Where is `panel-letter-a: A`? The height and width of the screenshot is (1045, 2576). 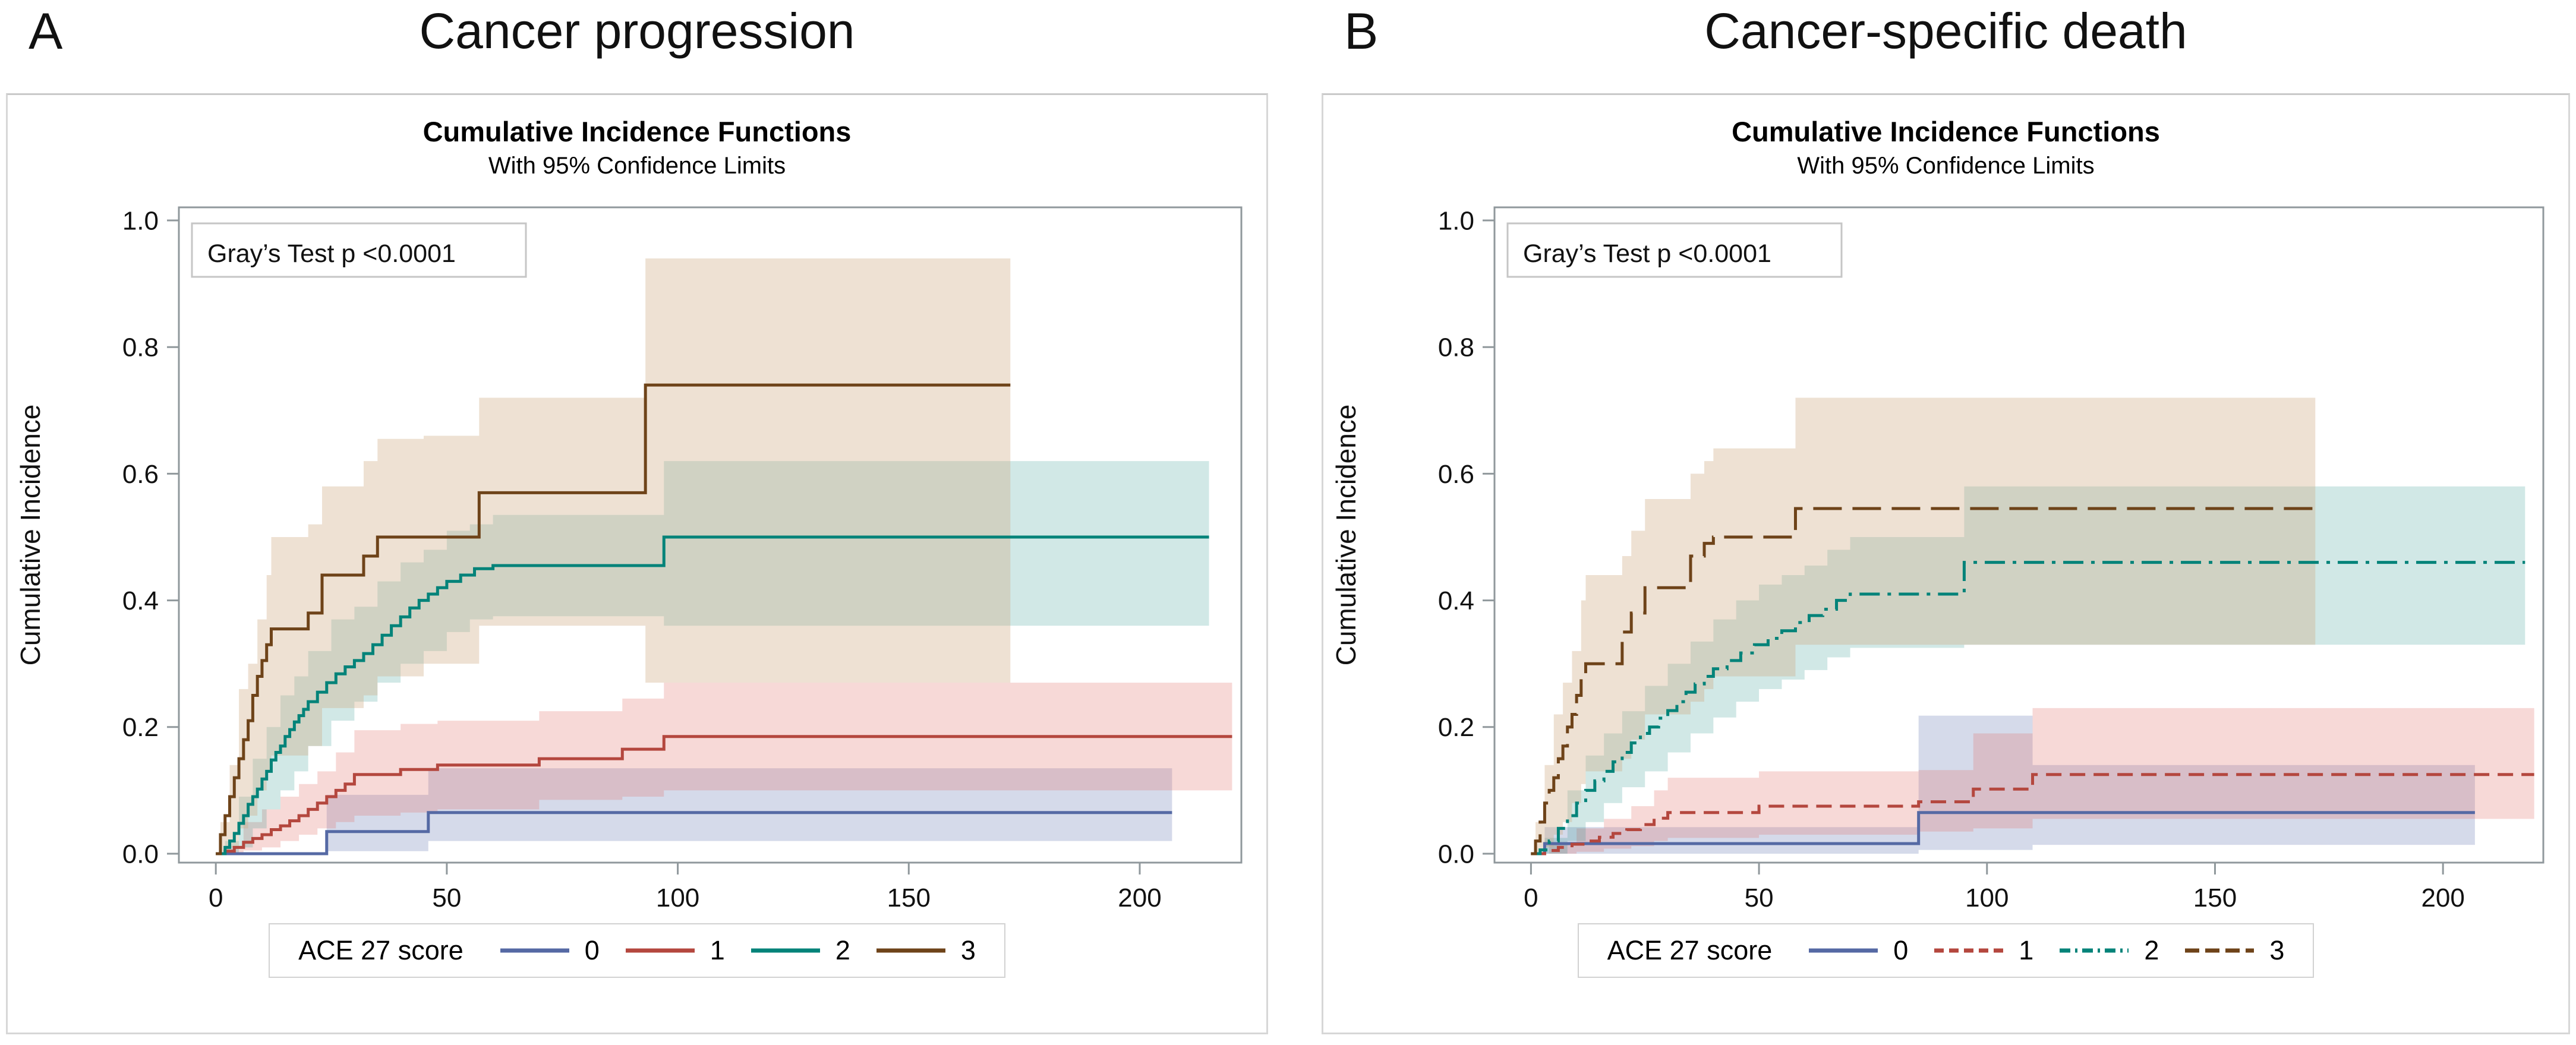 panel-letter-a: A is located at coordinates (46, 31).